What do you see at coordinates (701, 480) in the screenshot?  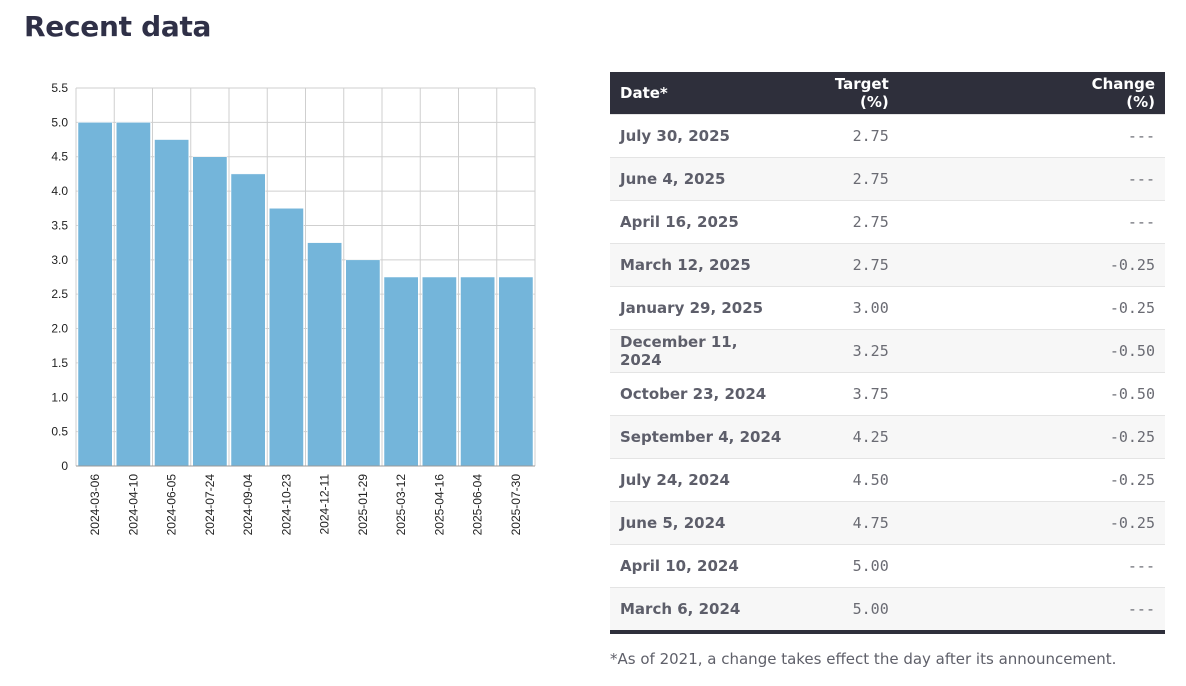 I see `cell-date: July 24, 2024` at bounding box center [701, 480].